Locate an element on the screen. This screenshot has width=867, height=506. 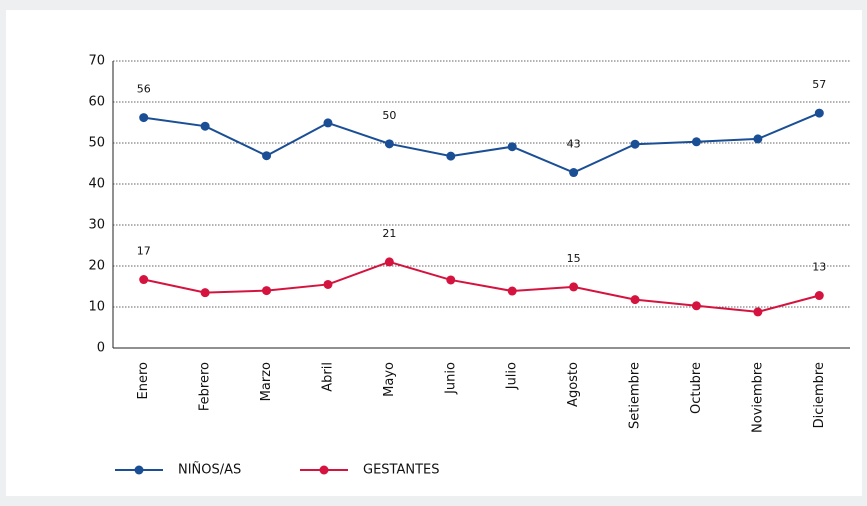
y-tick-label: 50 is located at coordinates (96, 143).